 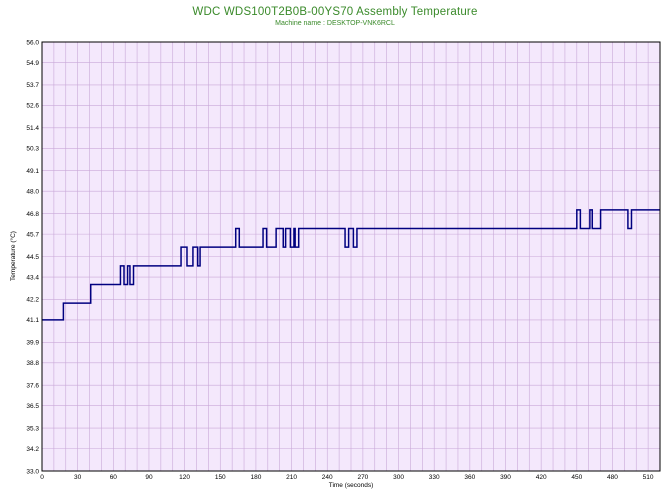 What do you see at coordinates (42, 477) in the screenshot?
I see `x-tick-label: 0` at bounding box center [42, 477].